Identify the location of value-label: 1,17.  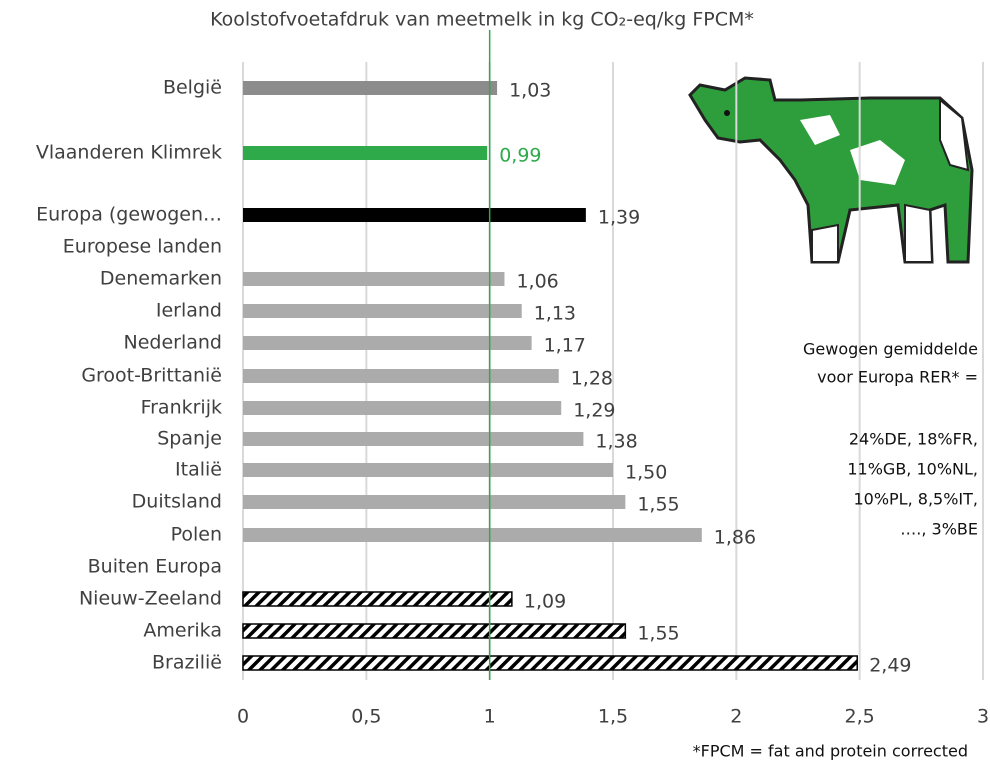
(565, 346).